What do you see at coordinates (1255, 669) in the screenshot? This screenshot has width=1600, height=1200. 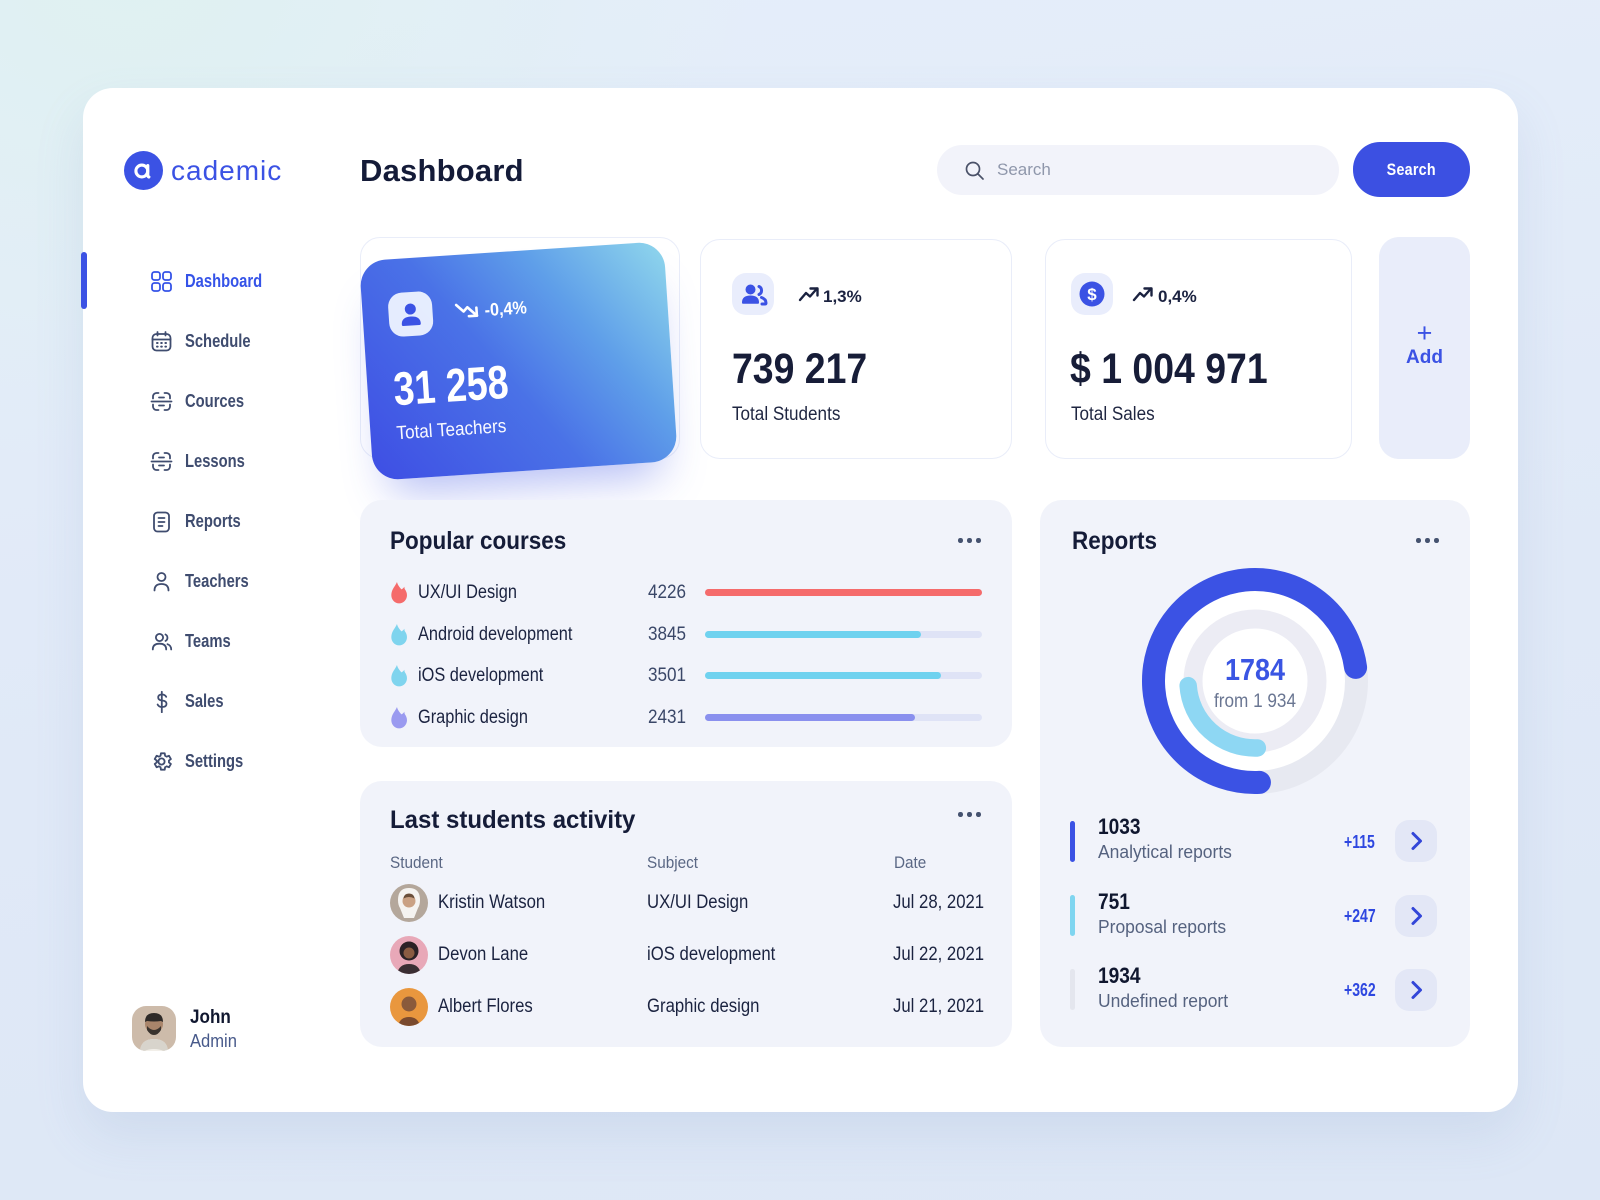 I see `svg-text: 1784` at bounding box center [1255, 669].